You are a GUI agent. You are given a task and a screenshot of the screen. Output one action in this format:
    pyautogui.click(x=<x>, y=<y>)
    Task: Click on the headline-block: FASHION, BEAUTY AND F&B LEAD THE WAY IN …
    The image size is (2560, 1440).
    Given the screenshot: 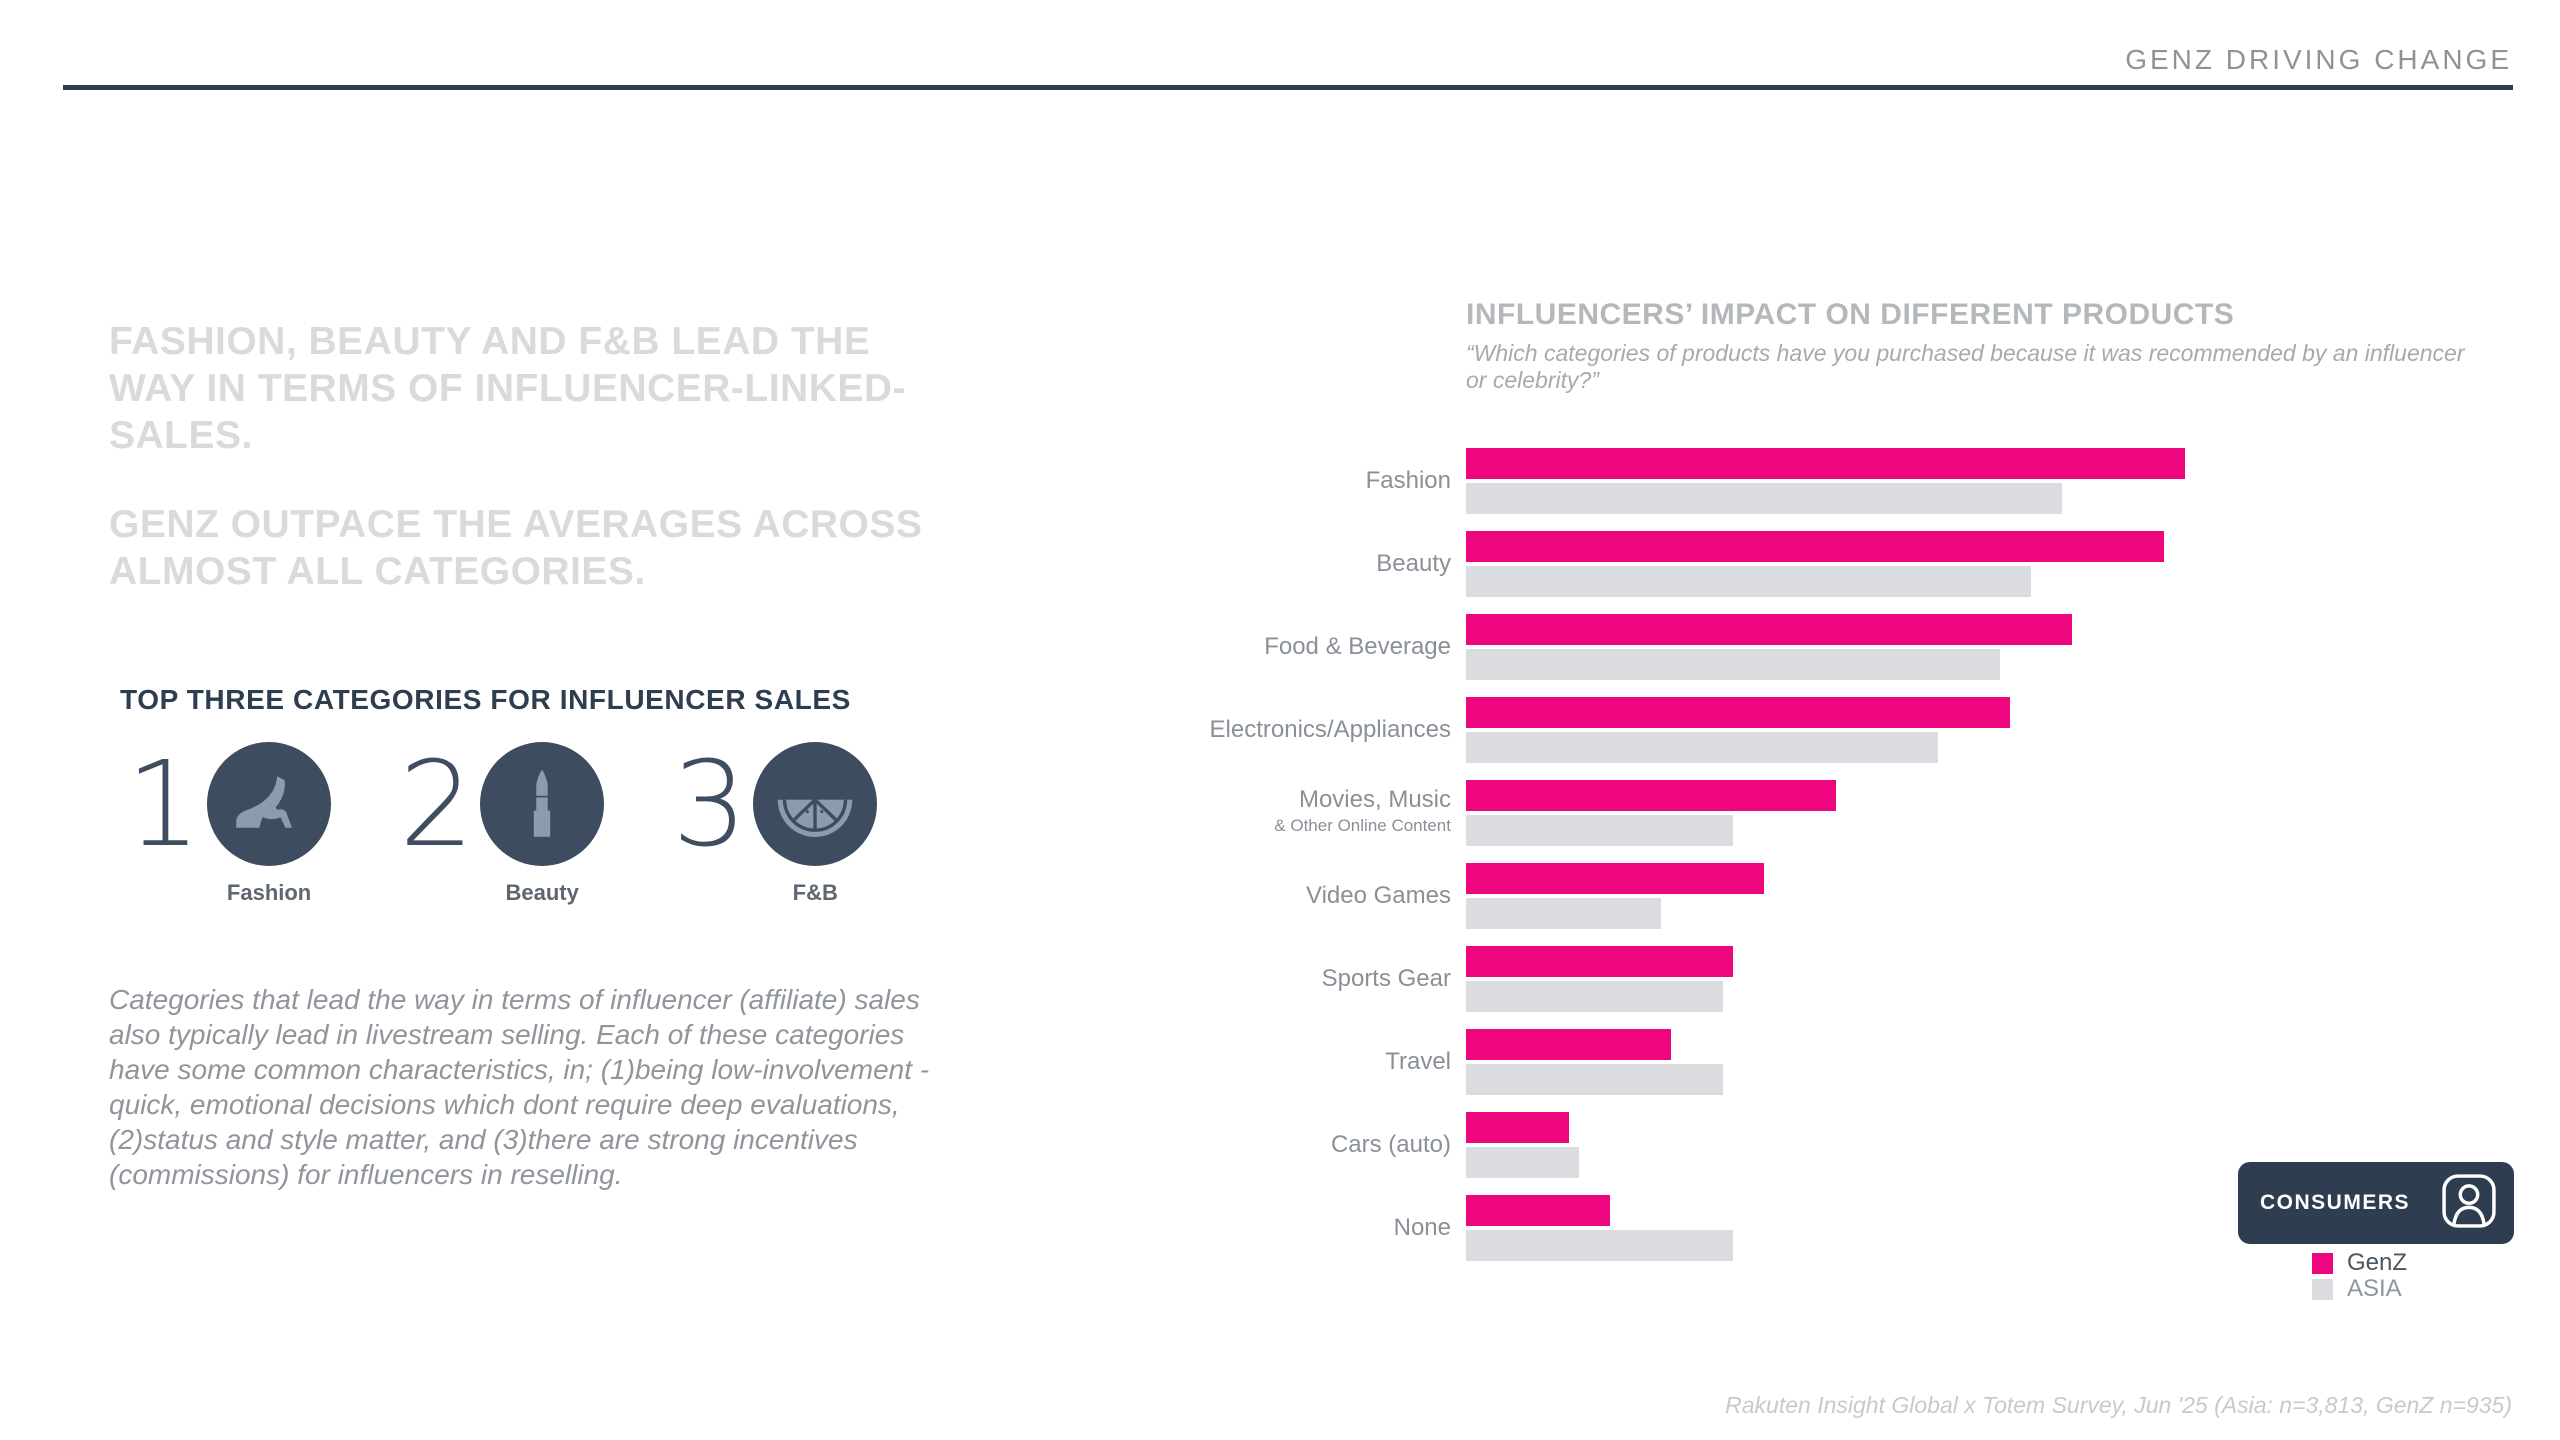 What is the action you would take?
    pyautogui.click(x=534, y=456)
    